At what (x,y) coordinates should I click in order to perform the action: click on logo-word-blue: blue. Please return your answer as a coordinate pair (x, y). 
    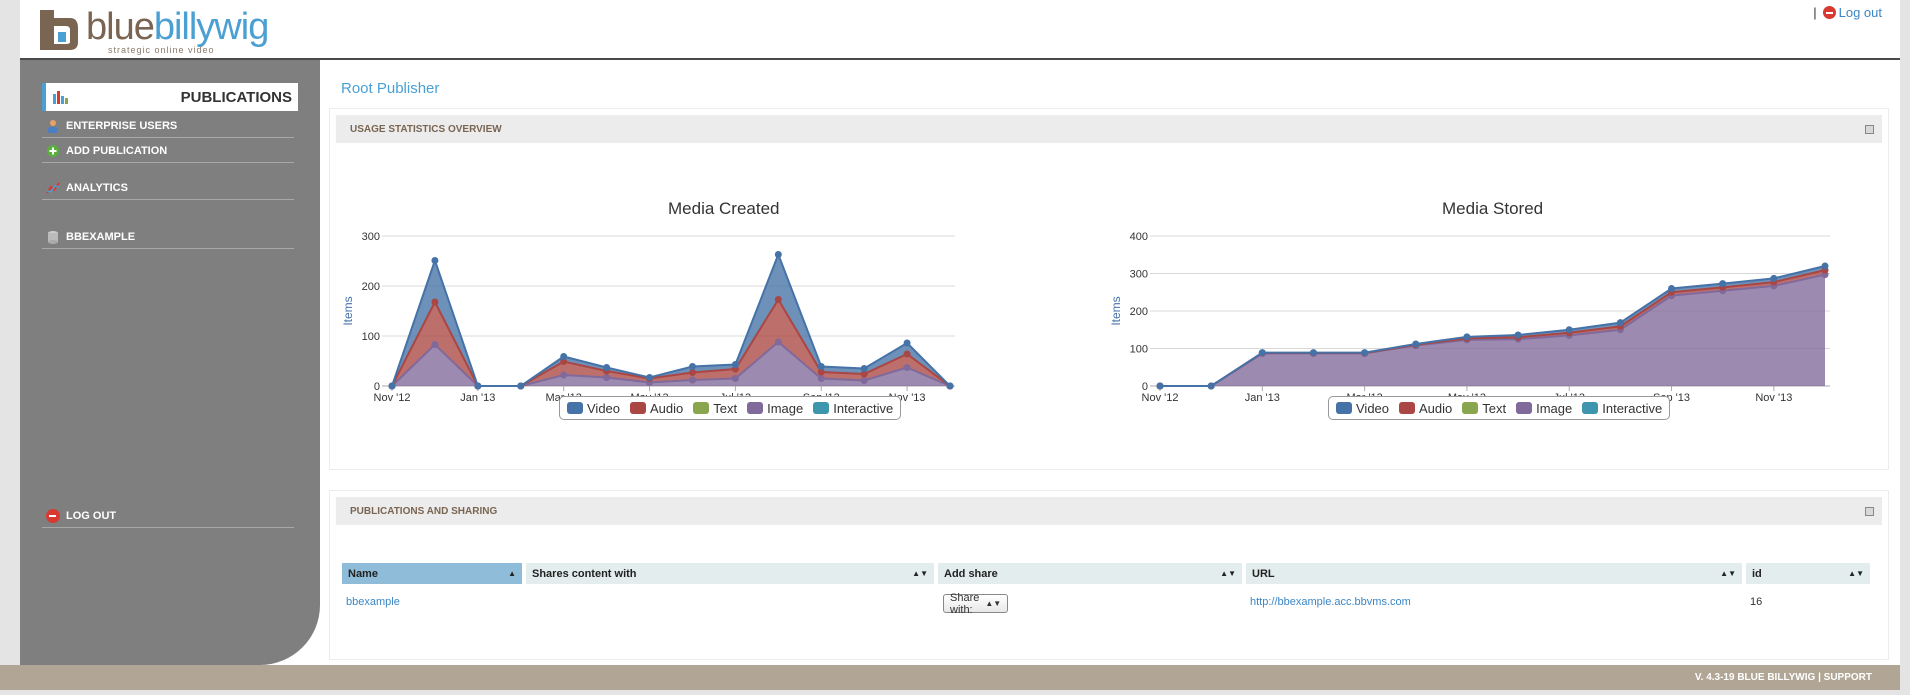
    Looking at the image, I should click on (120, 27).